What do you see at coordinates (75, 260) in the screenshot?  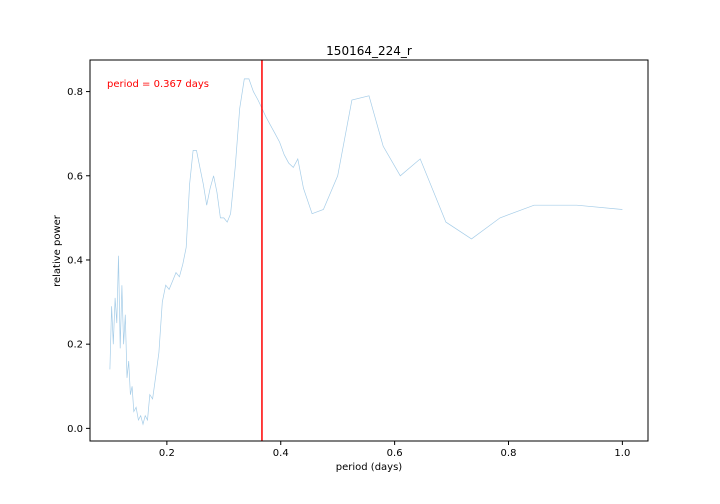 I see `y-tick-label: 0.4` at bounding box center [75, 260].